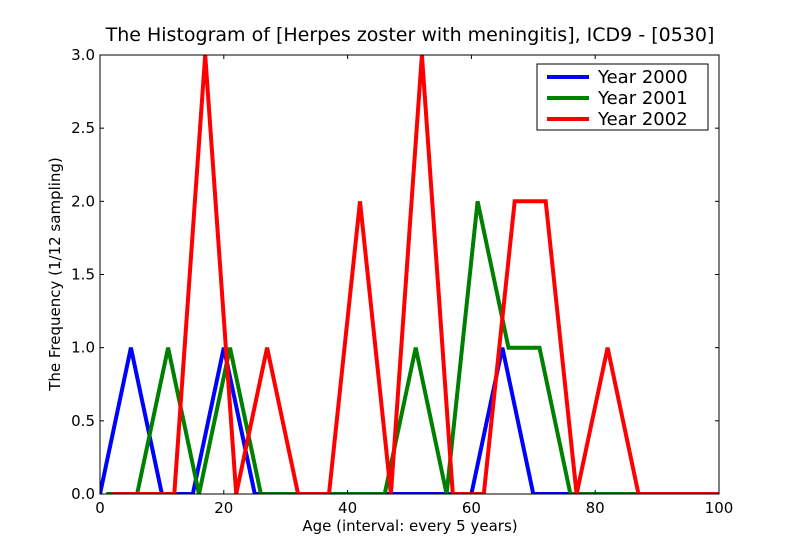  I want to click on y-tick-label: 1.5, so click(83, 275).